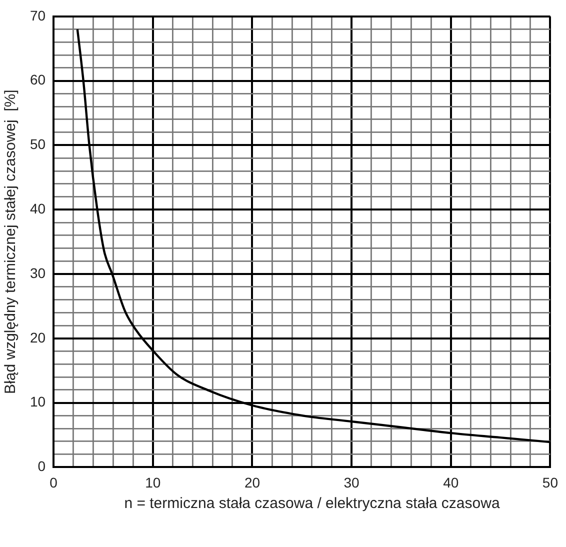  I want to click on x-tick-label: 10, so click(153, 482).